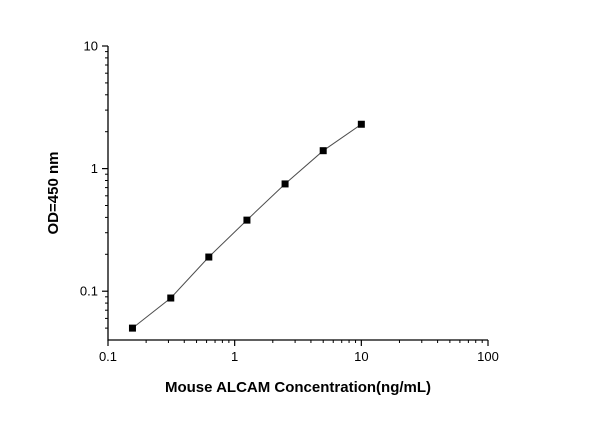 Image resolution: width=600 pixels, height=421 pixels. Describe the element at coordinates (298, 387) in the screenshot. I see `x-axis-title: Mouse ALCAM Concentration(ng/mL)` at that location.